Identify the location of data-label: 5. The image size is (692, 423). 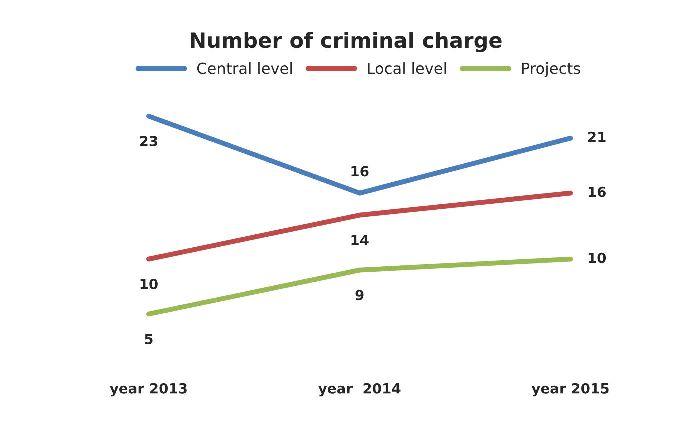
(149, 339).